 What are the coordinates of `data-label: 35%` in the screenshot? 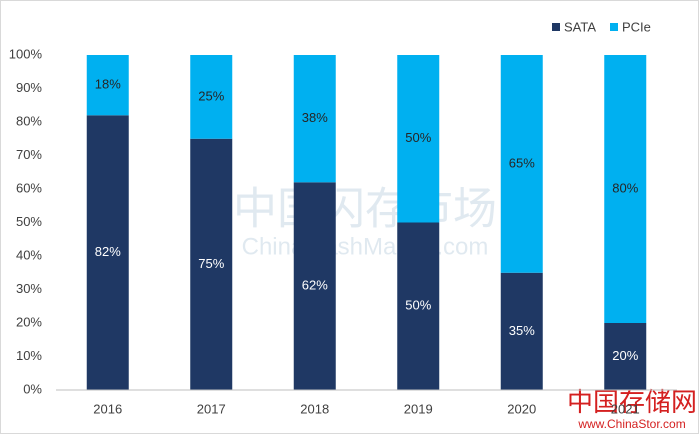 It's located at (522, 330).